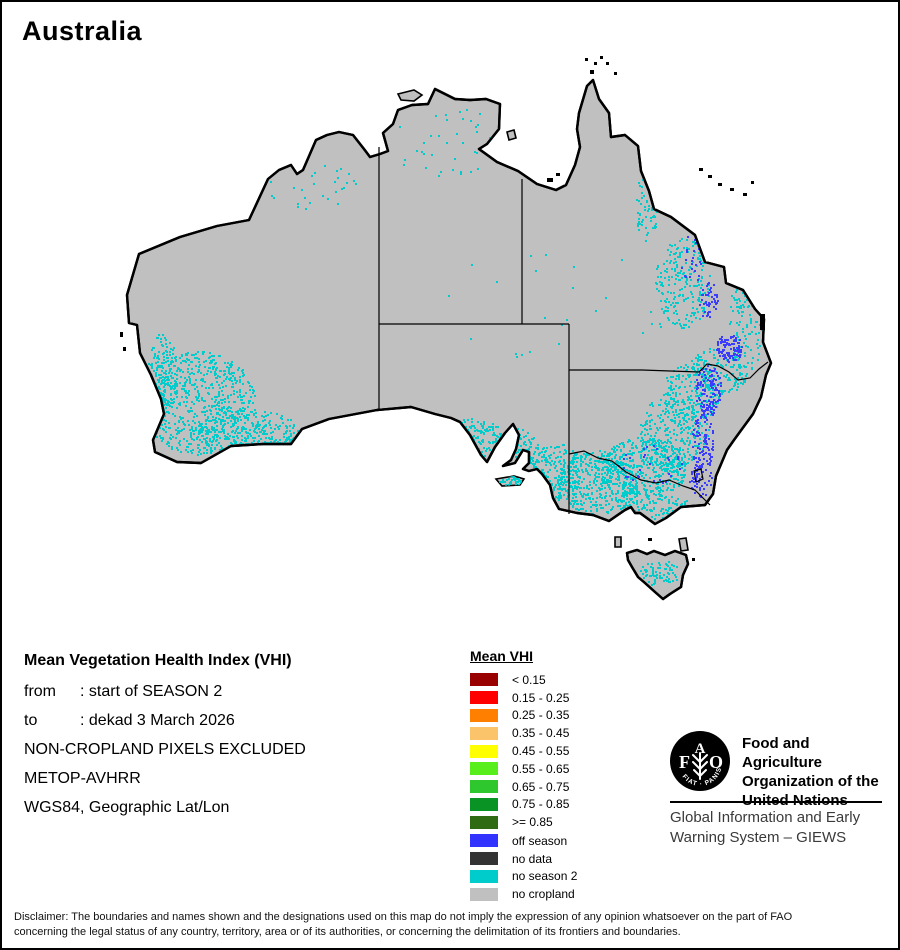 The height and width of the screenshot is (950, 900). I want to click on legend-row: 0.55 - 0.65, so click(519, 769).